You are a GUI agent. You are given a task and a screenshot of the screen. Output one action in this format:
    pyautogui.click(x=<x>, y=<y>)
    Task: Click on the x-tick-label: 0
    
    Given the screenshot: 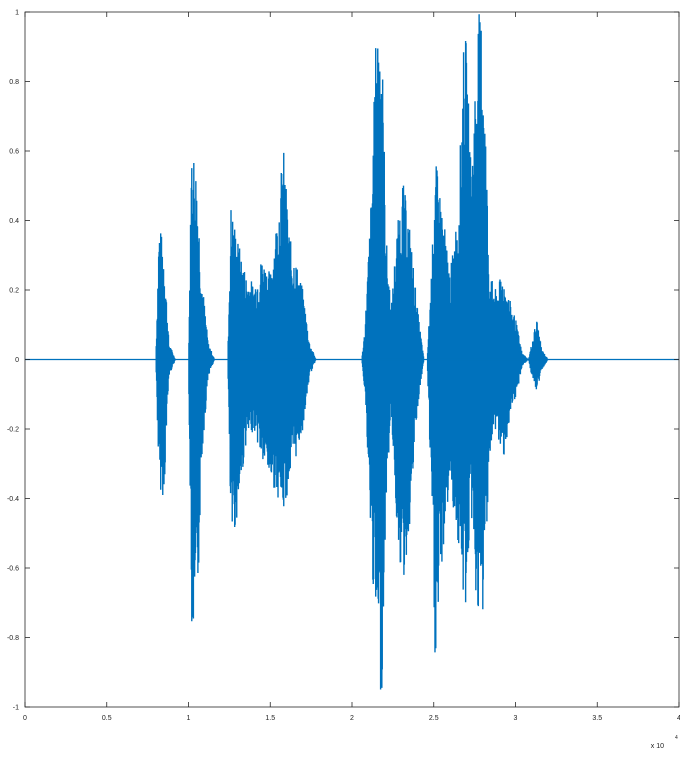 What is the action you would take?
    pyautogui.click(x=25, y=718)
    